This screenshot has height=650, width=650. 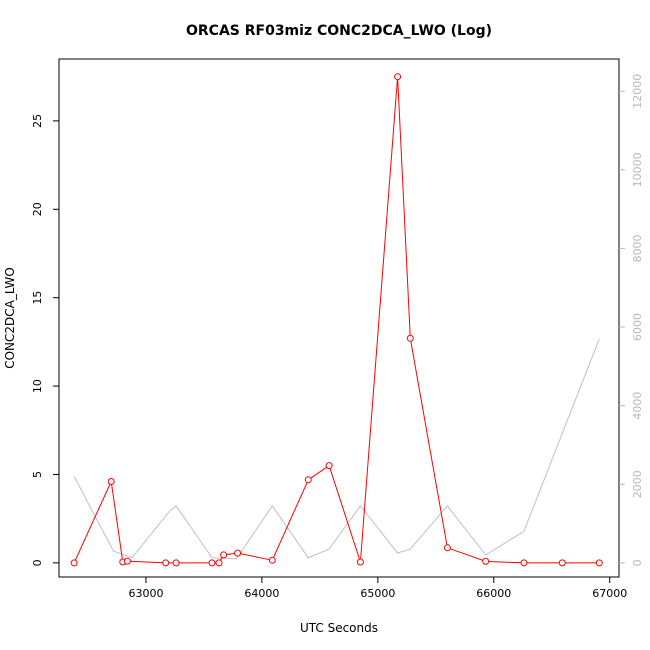 I want to click on x-axis-ticks: 63000 64000 65000 66000 67000, so click(x=377, y=588).